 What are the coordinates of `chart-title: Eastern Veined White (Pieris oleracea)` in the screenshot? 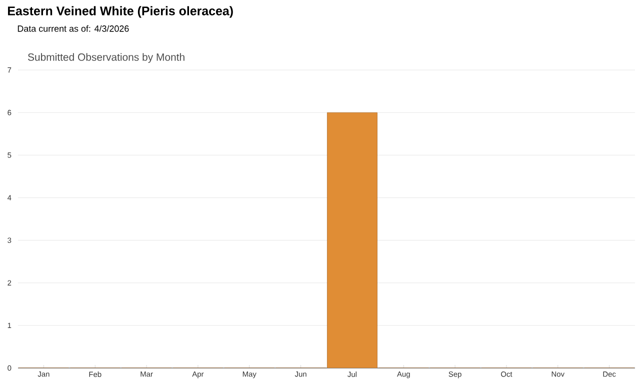 It's located at (120, 12).